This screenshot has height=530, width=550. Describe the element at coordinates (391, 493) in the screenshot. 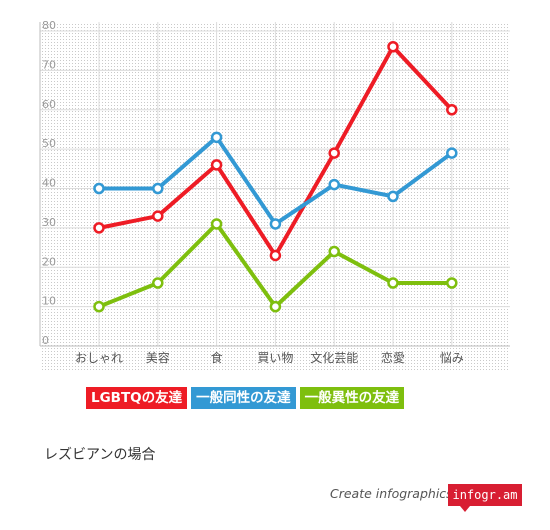

I see `footer-create-infographics: Create infographics` at that location.